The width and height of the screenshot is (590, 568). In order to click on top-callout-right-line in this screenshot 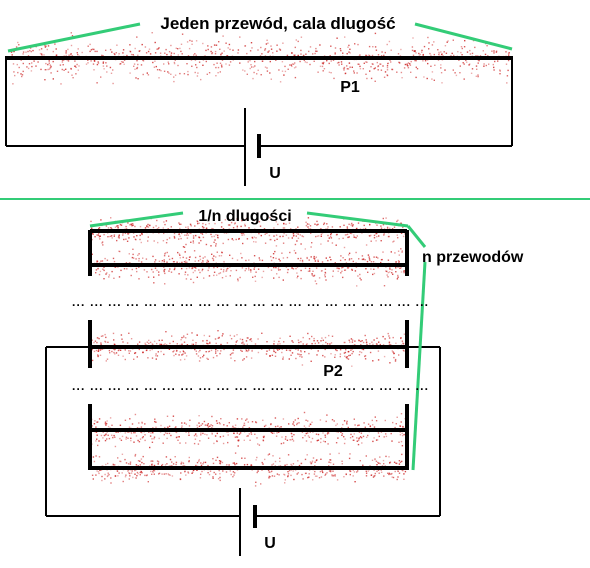, I will do `click(463, 36)`.